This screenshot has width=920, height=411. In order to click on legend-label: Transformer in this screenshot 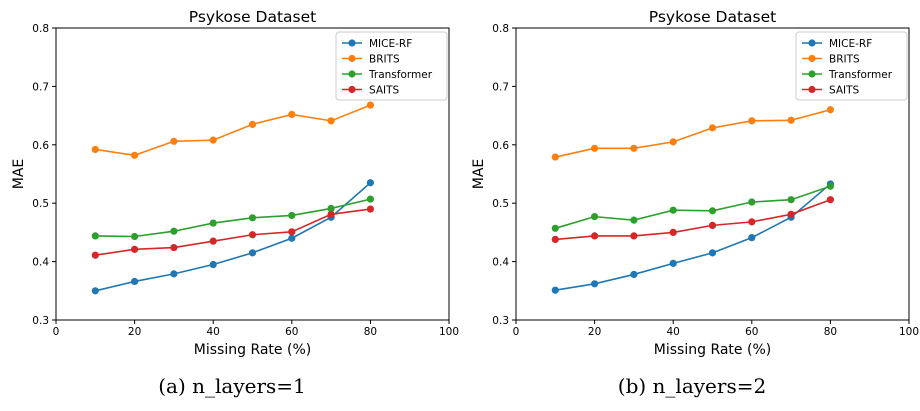, I will do `click(860, 75)`.